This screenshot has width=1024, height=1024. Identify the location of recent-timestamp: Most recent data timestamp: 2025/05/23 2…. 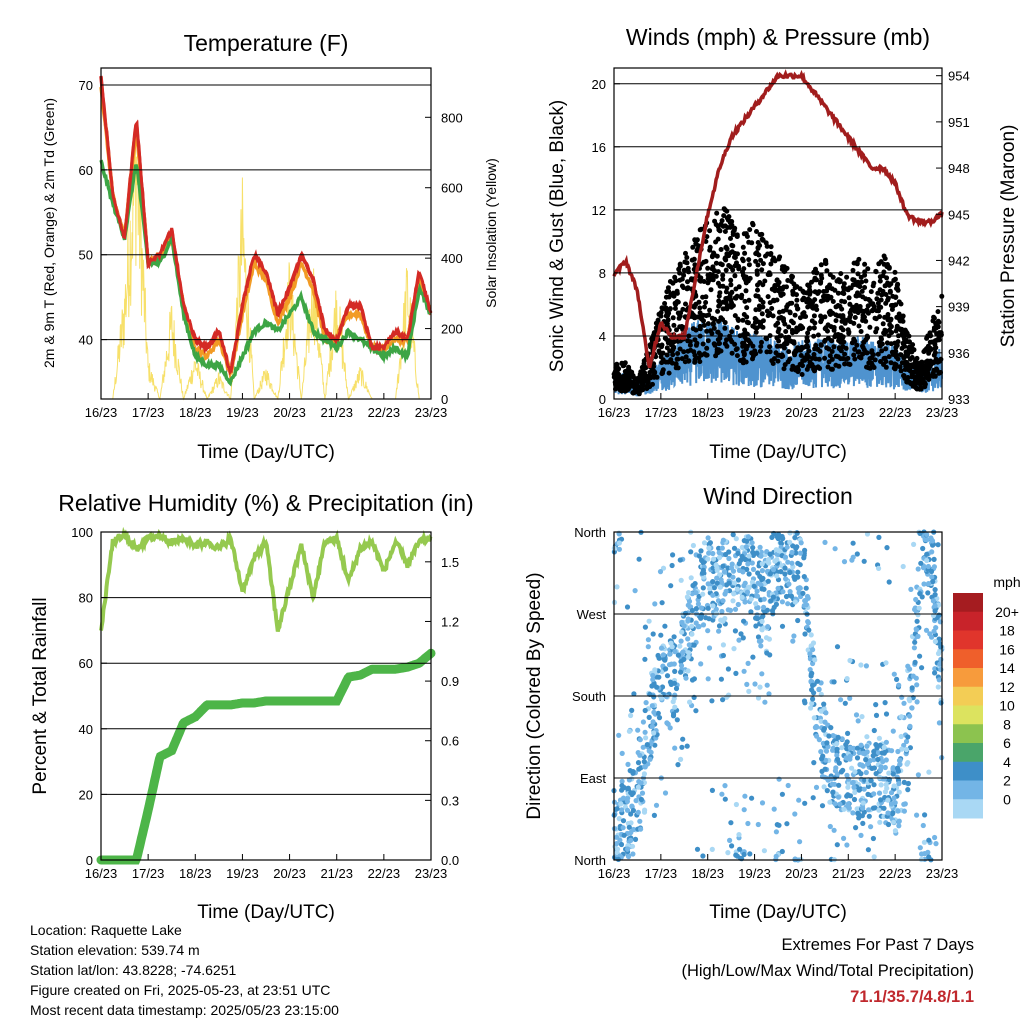
(184, 1010).